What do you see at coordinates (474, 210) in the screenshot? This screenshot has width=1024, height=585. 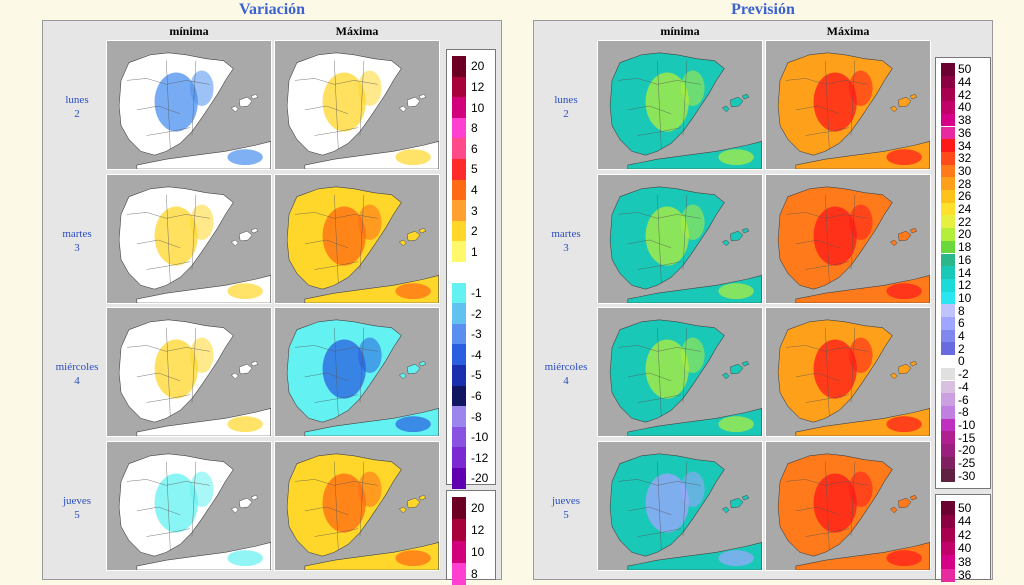 I see `legend-label: 3` at bounding box center [474, 210].